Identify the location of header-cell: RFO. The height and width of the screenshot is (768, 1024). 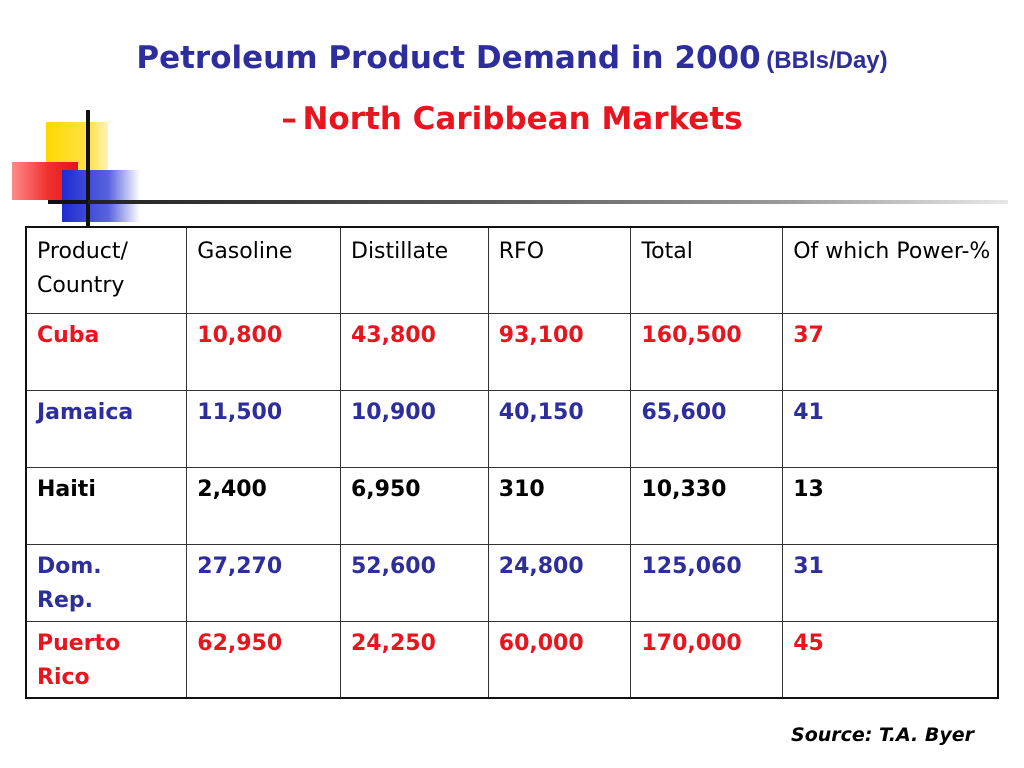
(559, 270).